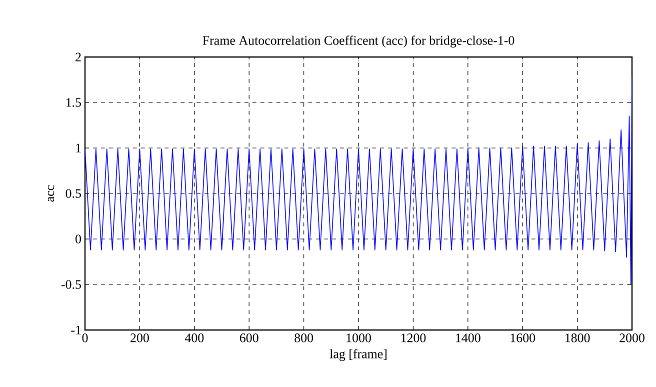  Describe the element at coordinates (78, 148) in the screenshot. I see `y-tick-label: 1` at that location.